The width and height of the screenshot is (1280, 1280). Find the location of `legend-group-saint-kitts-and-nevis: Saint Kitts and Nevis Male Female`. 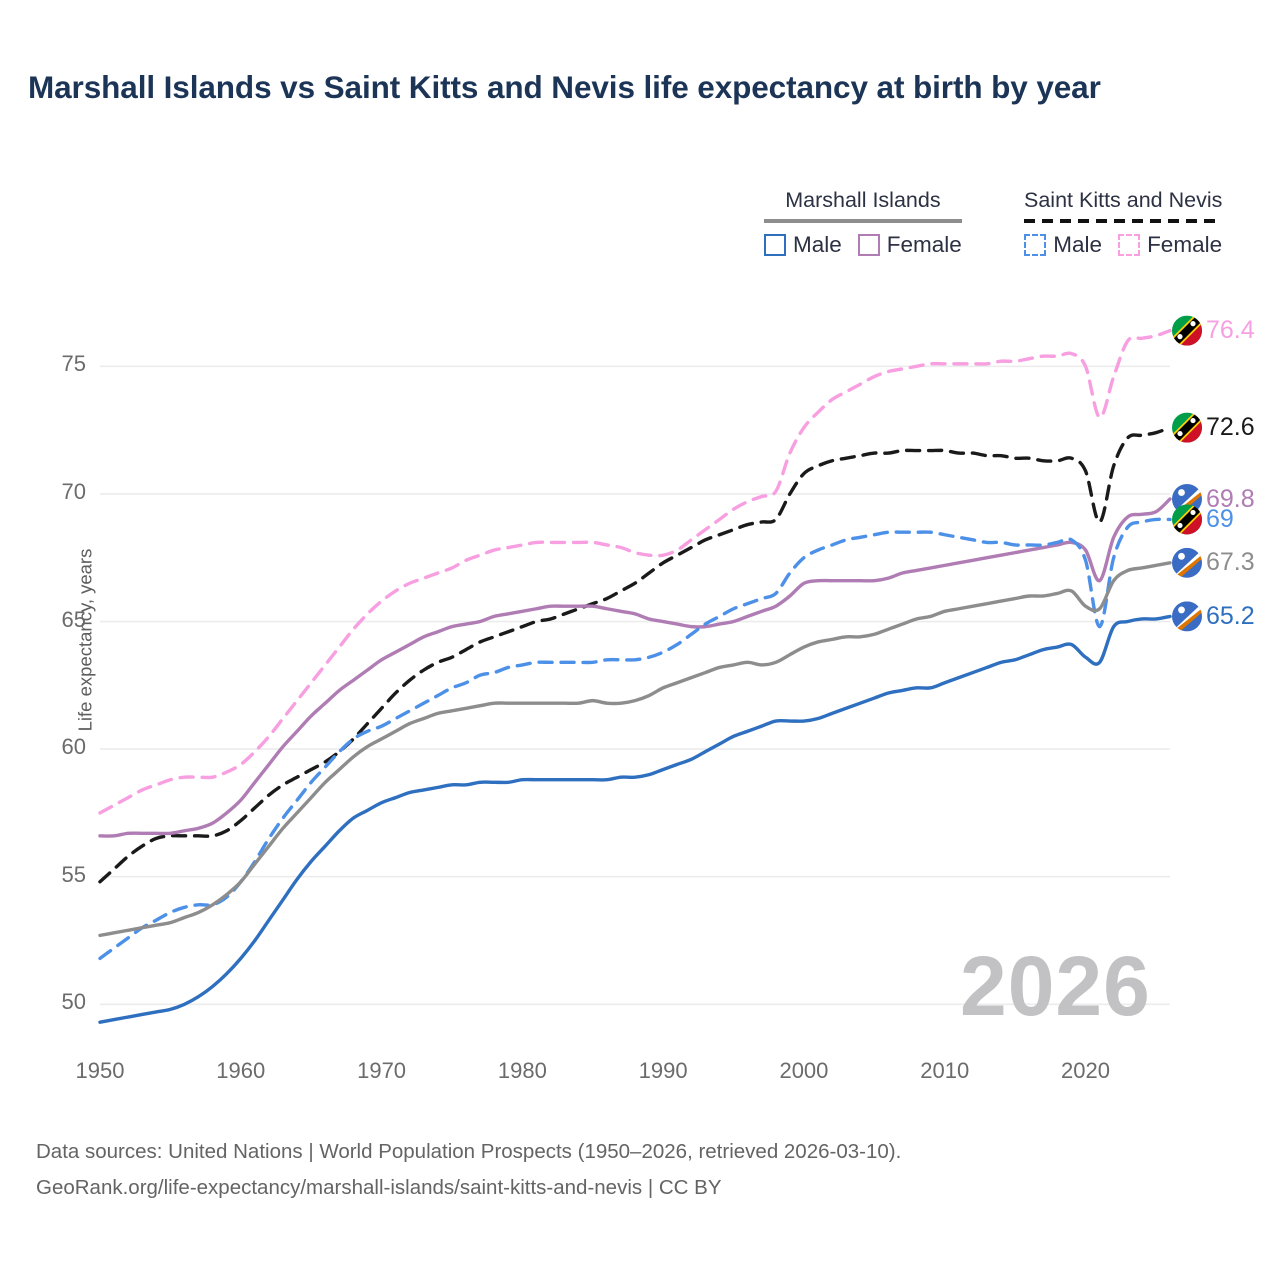

legend-group-saint-kitts-and-nevis: Saint Kitts and Nevis Male Female is located at coordinates (1123, 223).